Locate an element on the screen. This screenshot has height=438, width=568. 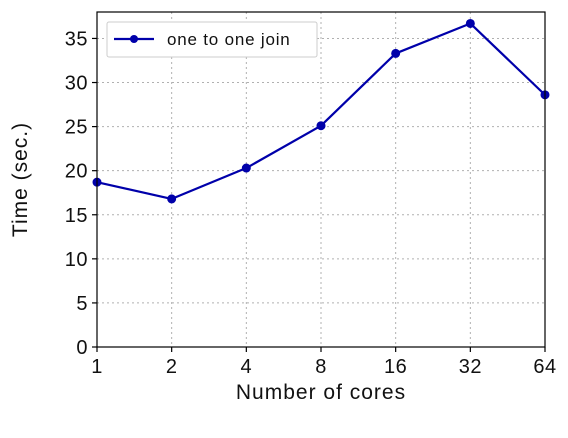
legend-label: one to one join is located at coordinates (229, 39).